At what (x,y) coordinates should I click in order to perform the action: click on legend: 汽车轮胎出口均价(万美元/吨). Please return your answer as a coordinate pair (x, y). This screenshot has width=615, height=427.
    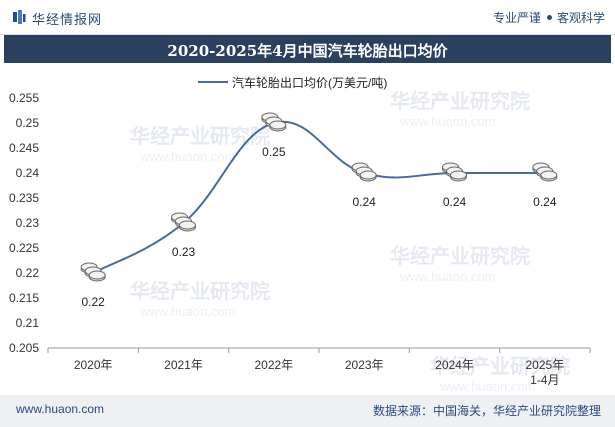
    Looking at the image, I should click on (292, 82).